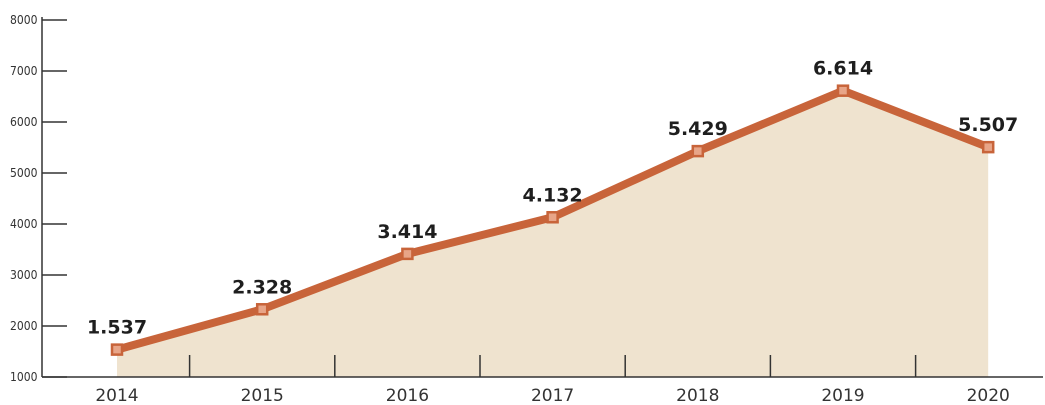 Image resolution: width=1045 pixels, height=405 pixels. I want to click on y-tick-label: 1000, so click(24, 377).